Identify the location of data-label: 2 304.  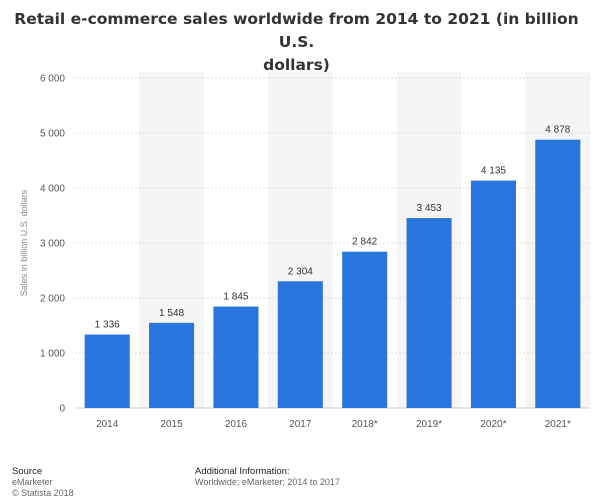
(300, 271).